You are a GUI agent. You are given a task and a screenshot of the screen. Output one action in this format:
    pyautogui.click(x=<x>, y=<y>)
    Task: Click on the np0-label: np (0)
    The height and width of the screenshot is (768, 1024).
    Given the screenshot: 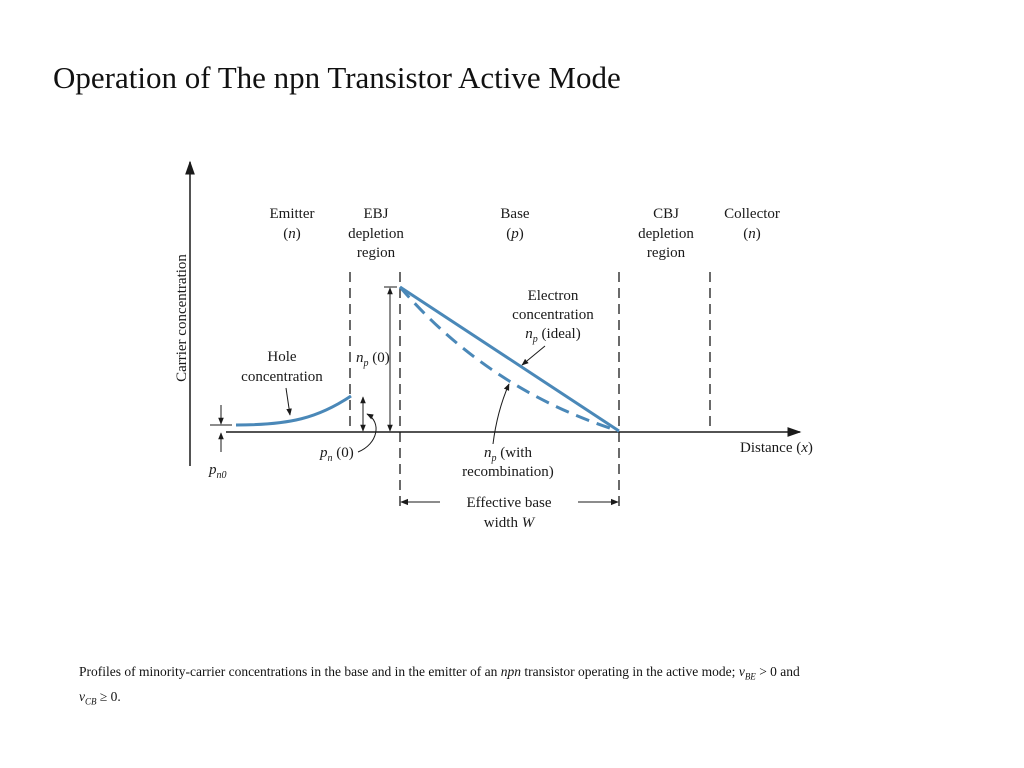 What is the action you would take?
    pyautogui.click(x=373, y=359)
    